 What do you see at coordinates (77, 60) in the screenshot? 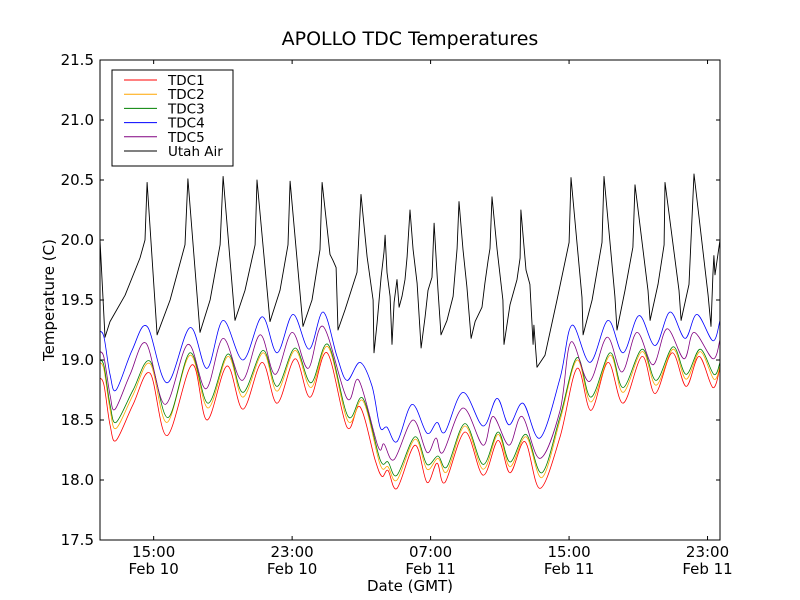
I see `y-tick-label: 21.5` at bounding box center [77, 60].